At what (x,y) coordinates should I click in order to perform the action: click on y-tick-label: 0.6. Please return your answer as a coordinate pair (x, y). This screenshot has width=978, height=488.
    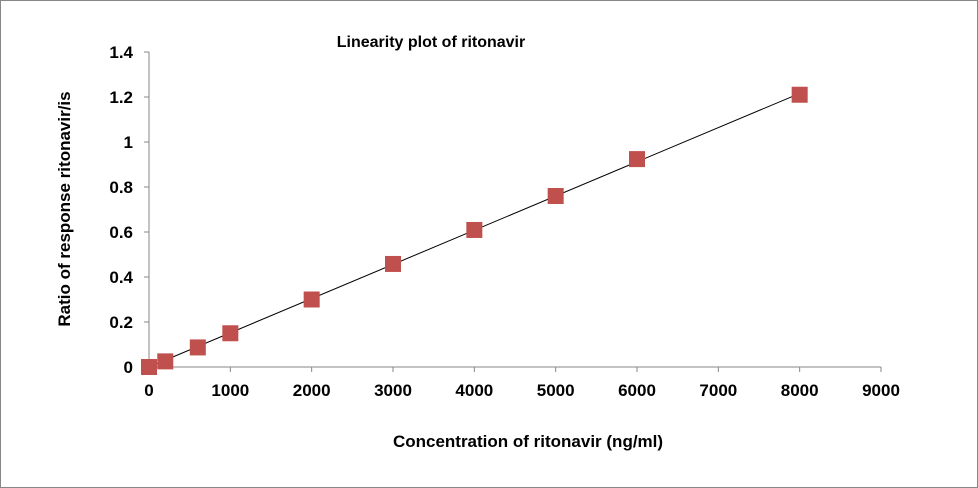
    Looking at the image, I should click on (121, 232).